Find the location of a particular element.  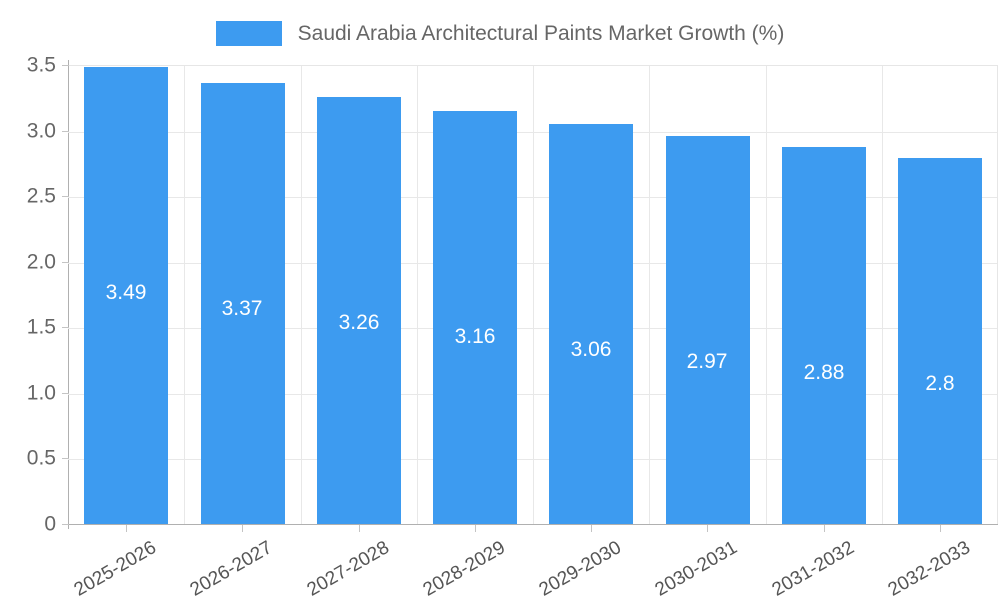

y-axis-tick-label: 2.0 is located at coordinates (41, 262).